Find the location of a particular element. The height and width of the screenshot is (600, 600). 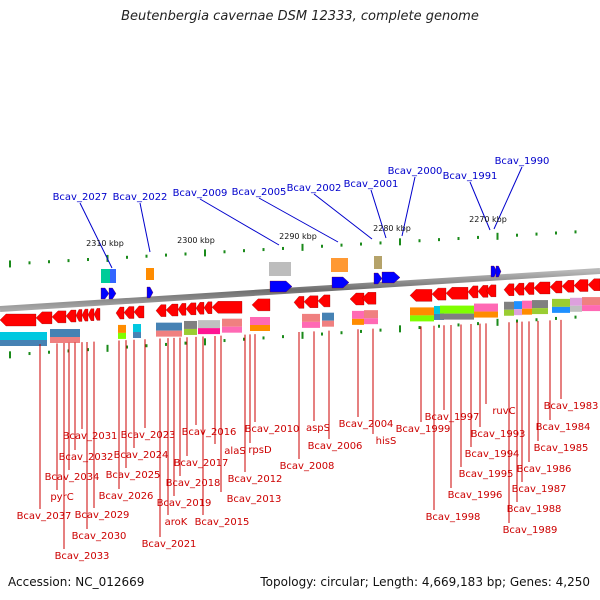

gene-label: Bcav_1988 is located at coordinates (534, 509).